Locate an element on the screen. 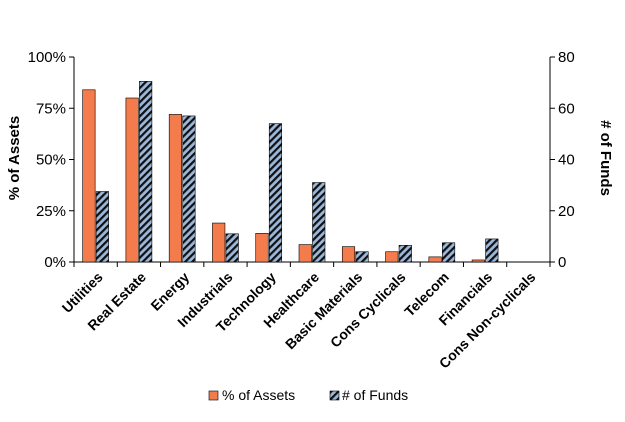  y-tick-label-right: 20 is located at coordinates (566, 211).